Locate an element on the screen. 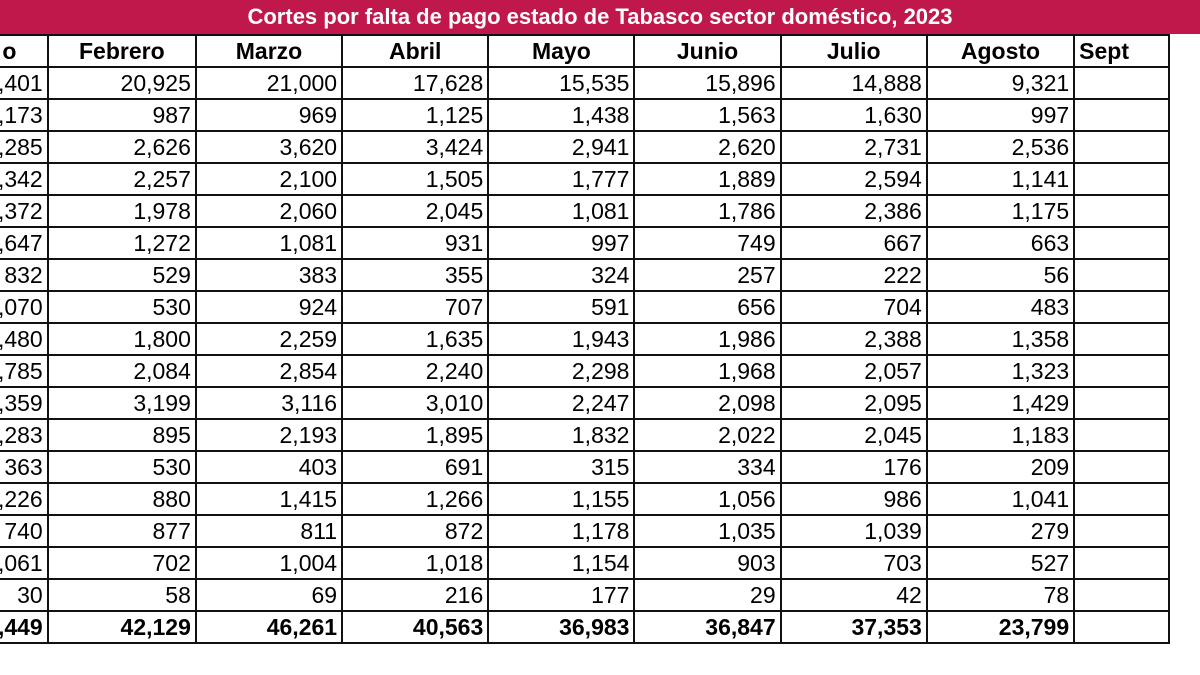 The height and width of the screenshot is (675, 1200). table-cell: 529 is located at coordinates (121, 275).